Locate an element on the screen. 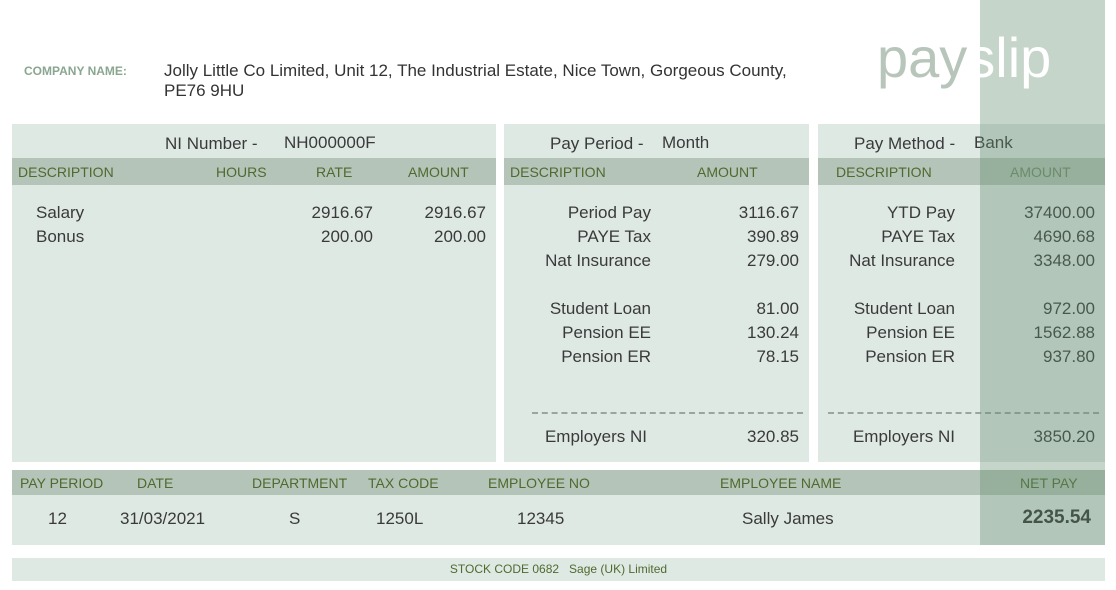  row-amount: 279.00 is located at coordinates (773, 260).